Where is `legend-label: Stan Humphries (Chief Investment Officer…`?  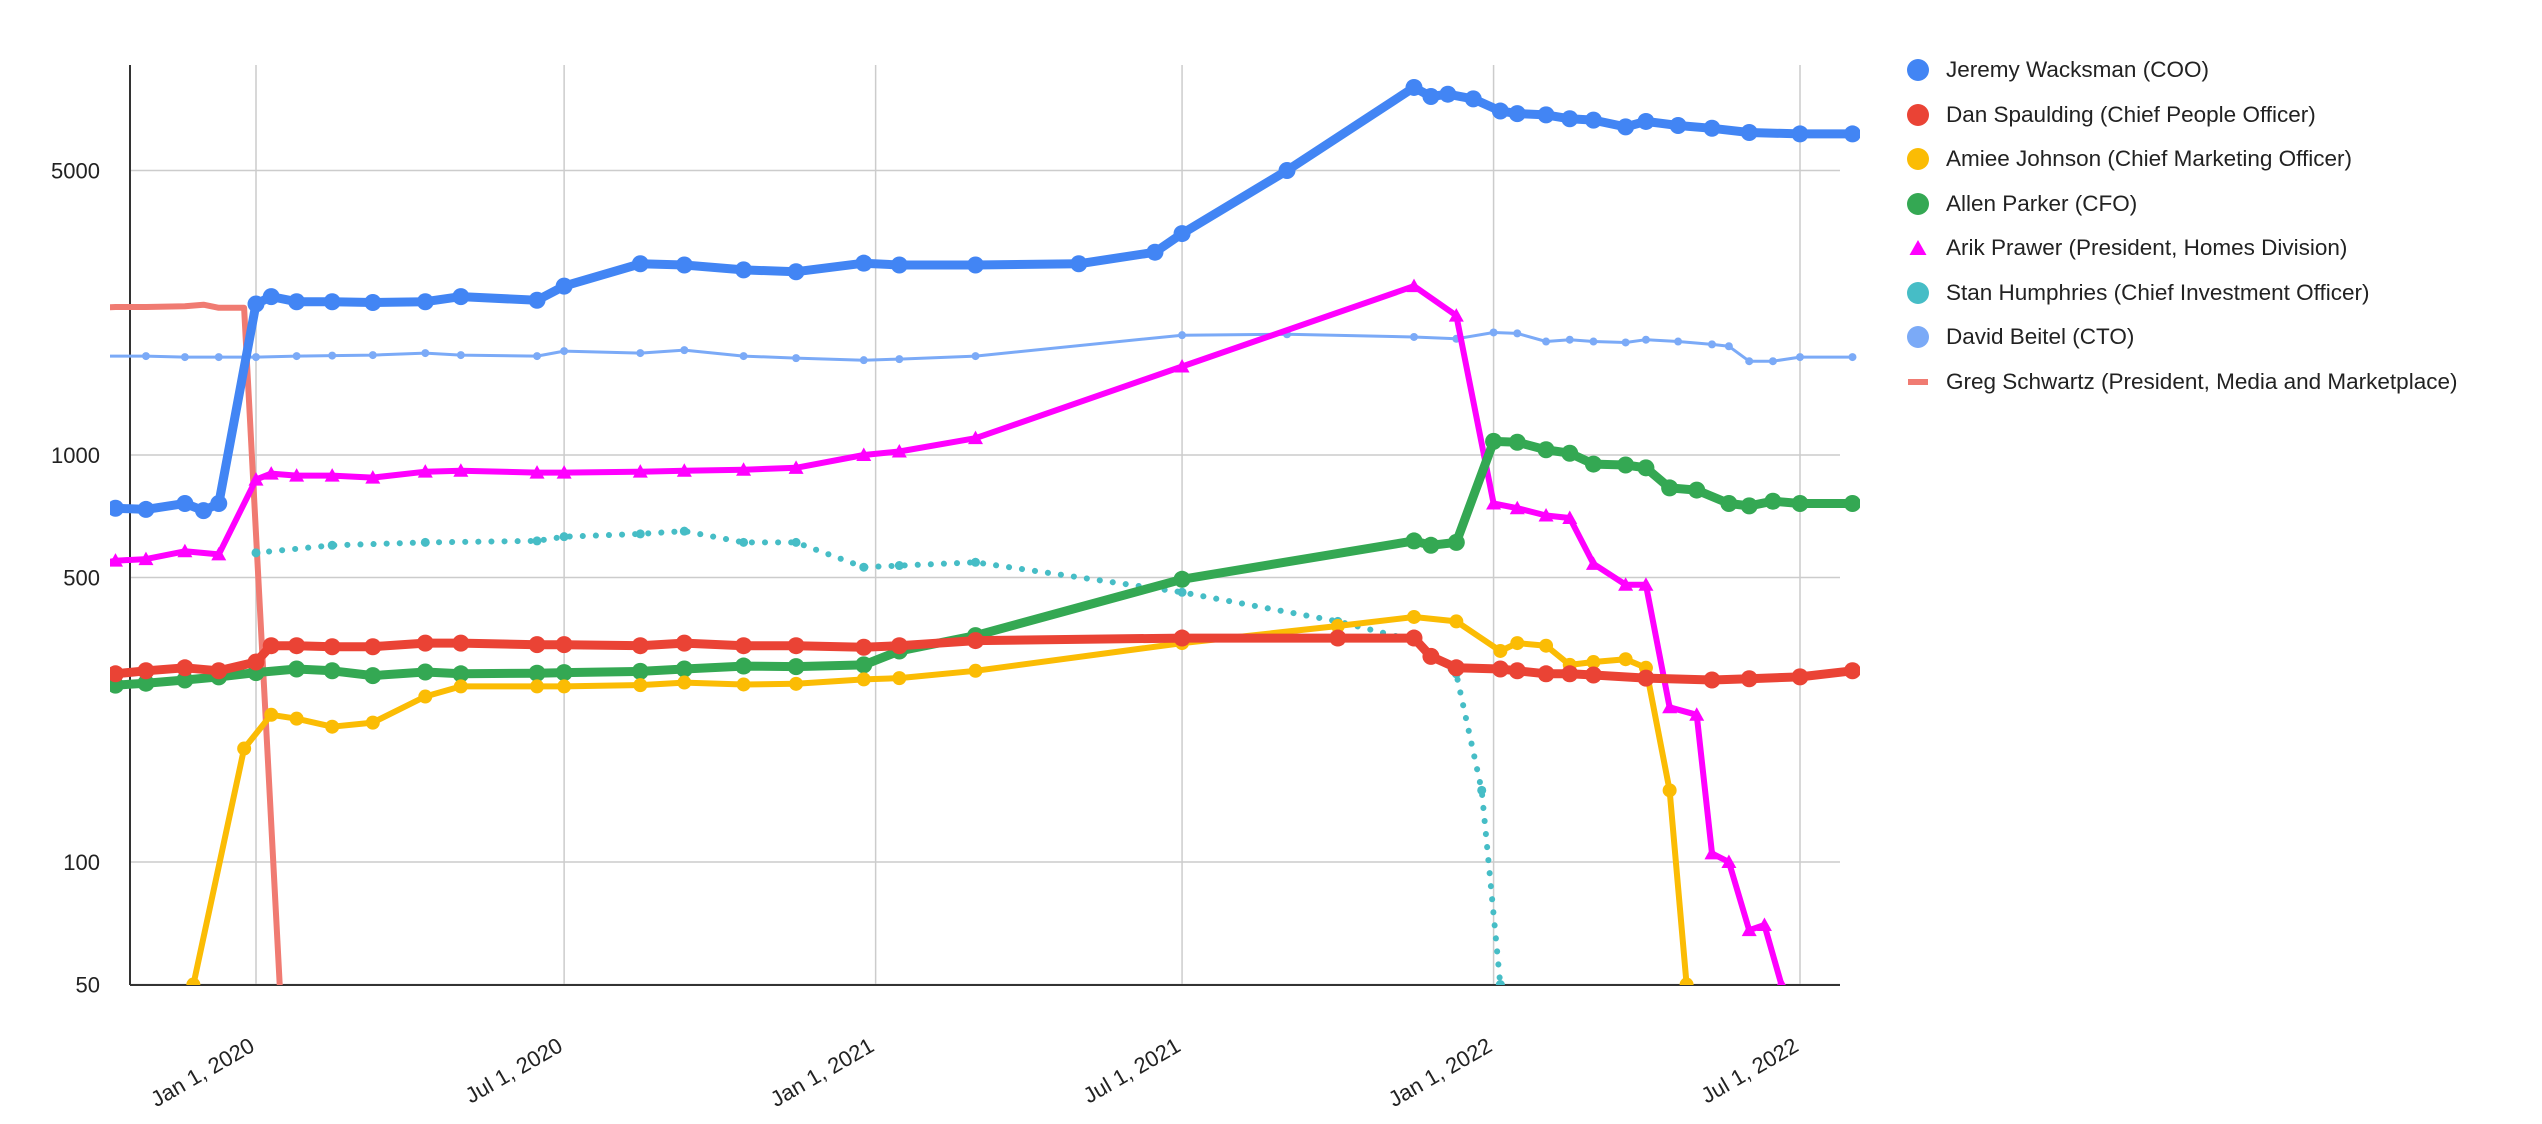 legend-label: Stan Humphries (Chief Investment Officer… is located at coordinates (2158, 292).